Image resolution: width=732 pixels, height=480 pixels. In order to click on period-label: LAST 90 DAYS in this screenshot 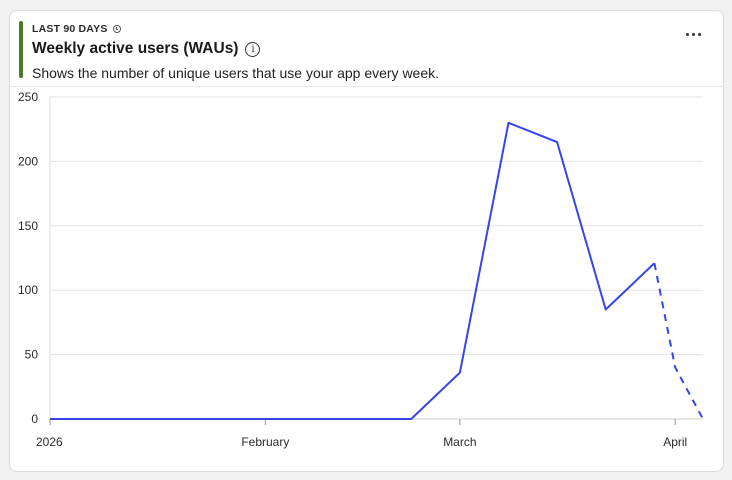, I will do `click(70, 29)`.